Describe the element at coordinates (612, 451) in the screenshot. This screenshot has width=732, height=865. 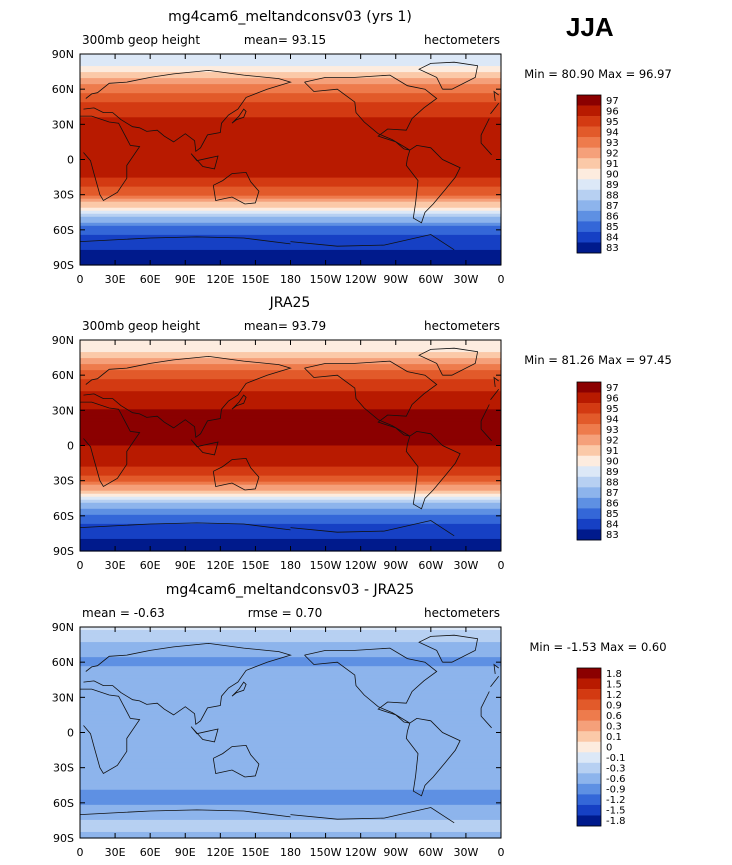
I see `colorbar-label: 91` at that location.